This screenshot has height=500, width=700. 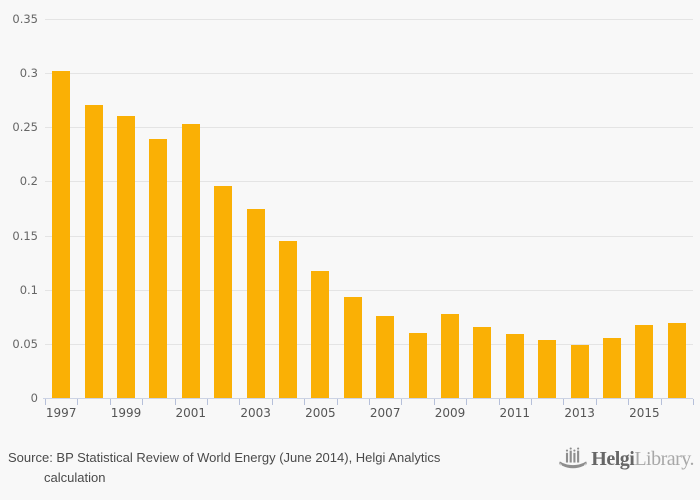 What do you see at coordinates (34, 398) in the screenshot?
I see `y-axis-label-0: 0` at bounding box center [34, 398].